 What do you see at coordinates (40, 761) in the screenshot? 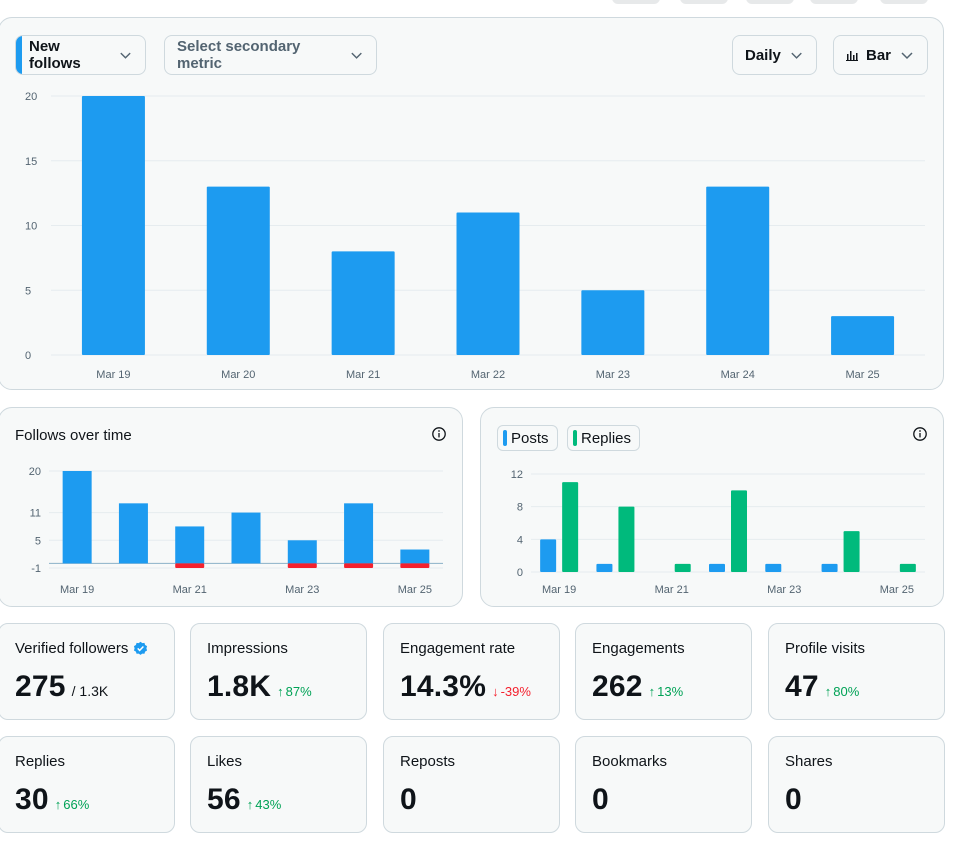
I see `stat-label: Replies` at bounding box center [40, 761].